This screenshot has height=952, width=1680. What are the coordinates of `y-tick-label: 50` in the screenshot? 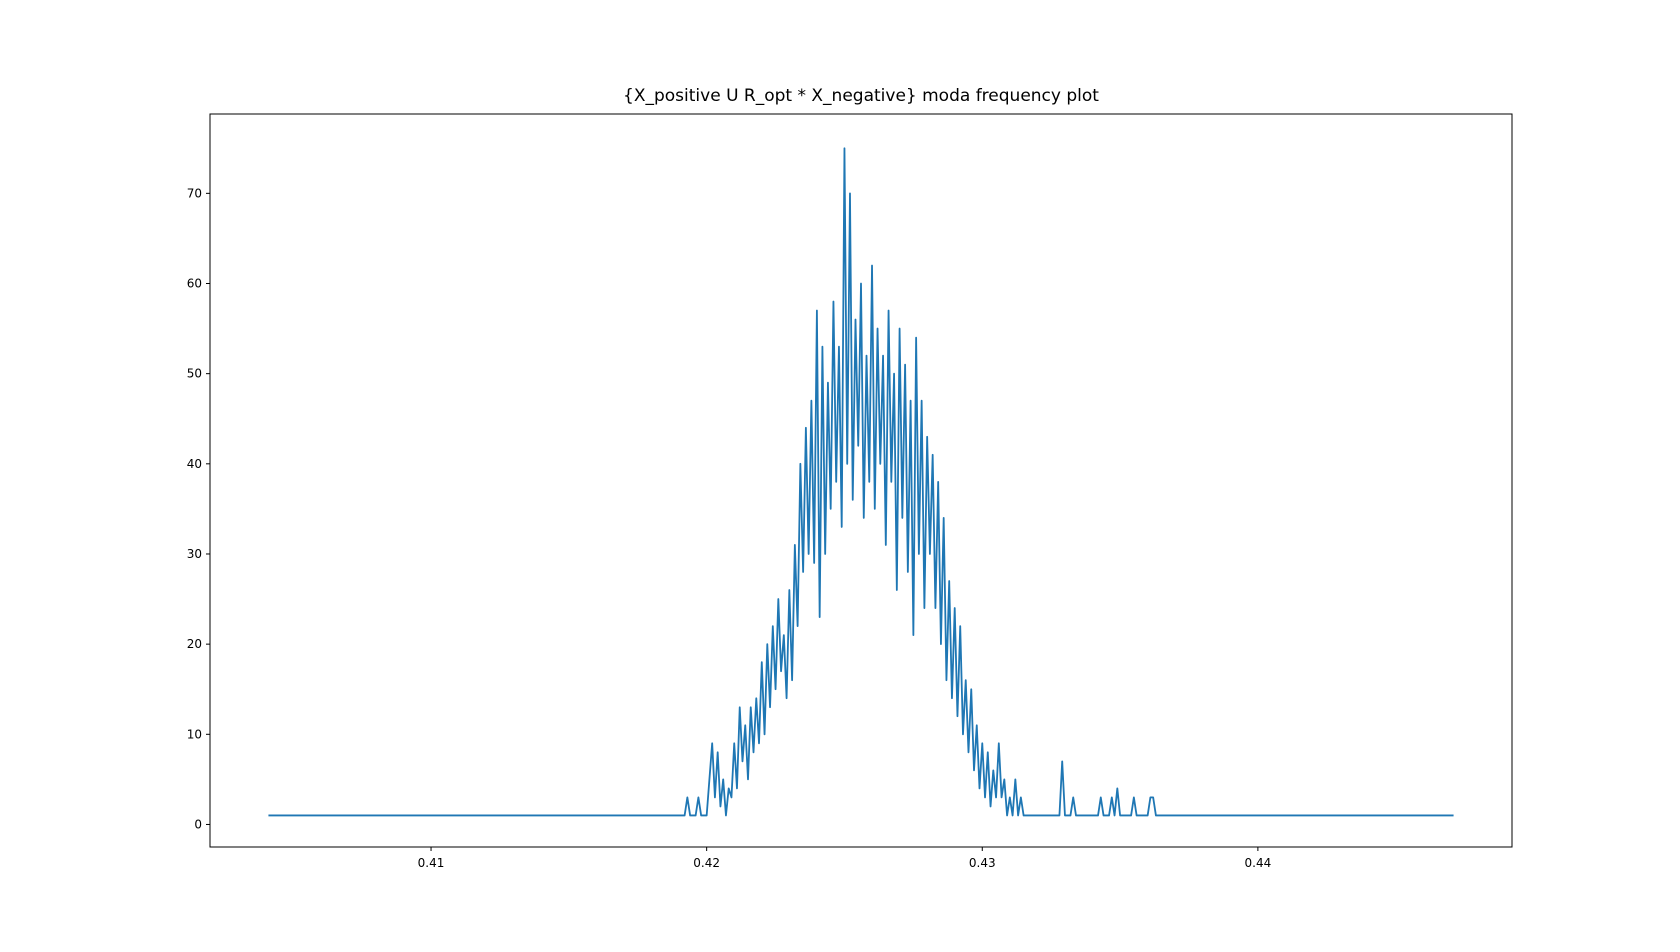 It's located at (194, 374).